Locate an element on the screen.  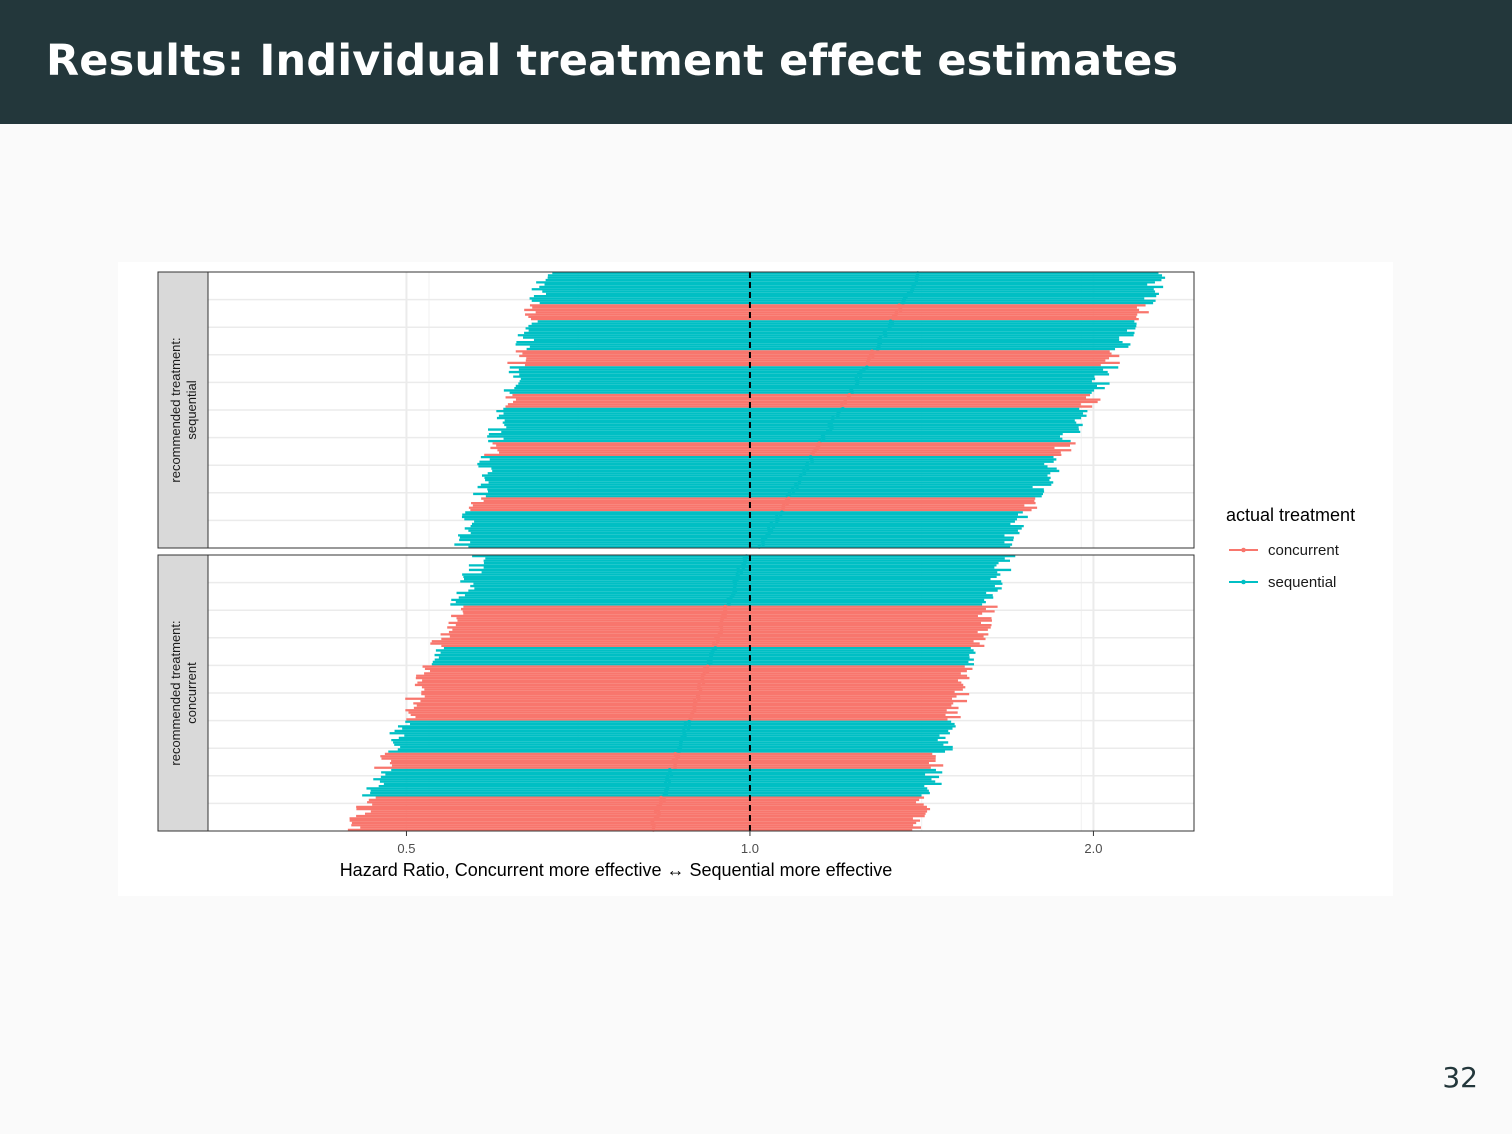
legend-label-concurrent: concurrent is located at coordinates (1304, 550).